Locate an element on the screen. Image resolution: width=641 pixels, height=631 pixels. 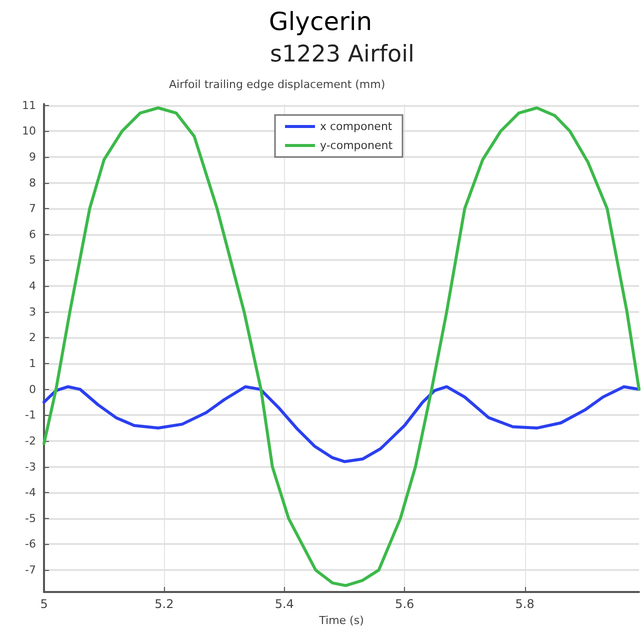
x-tick-label: 5 is located at coordinates (44, 604).